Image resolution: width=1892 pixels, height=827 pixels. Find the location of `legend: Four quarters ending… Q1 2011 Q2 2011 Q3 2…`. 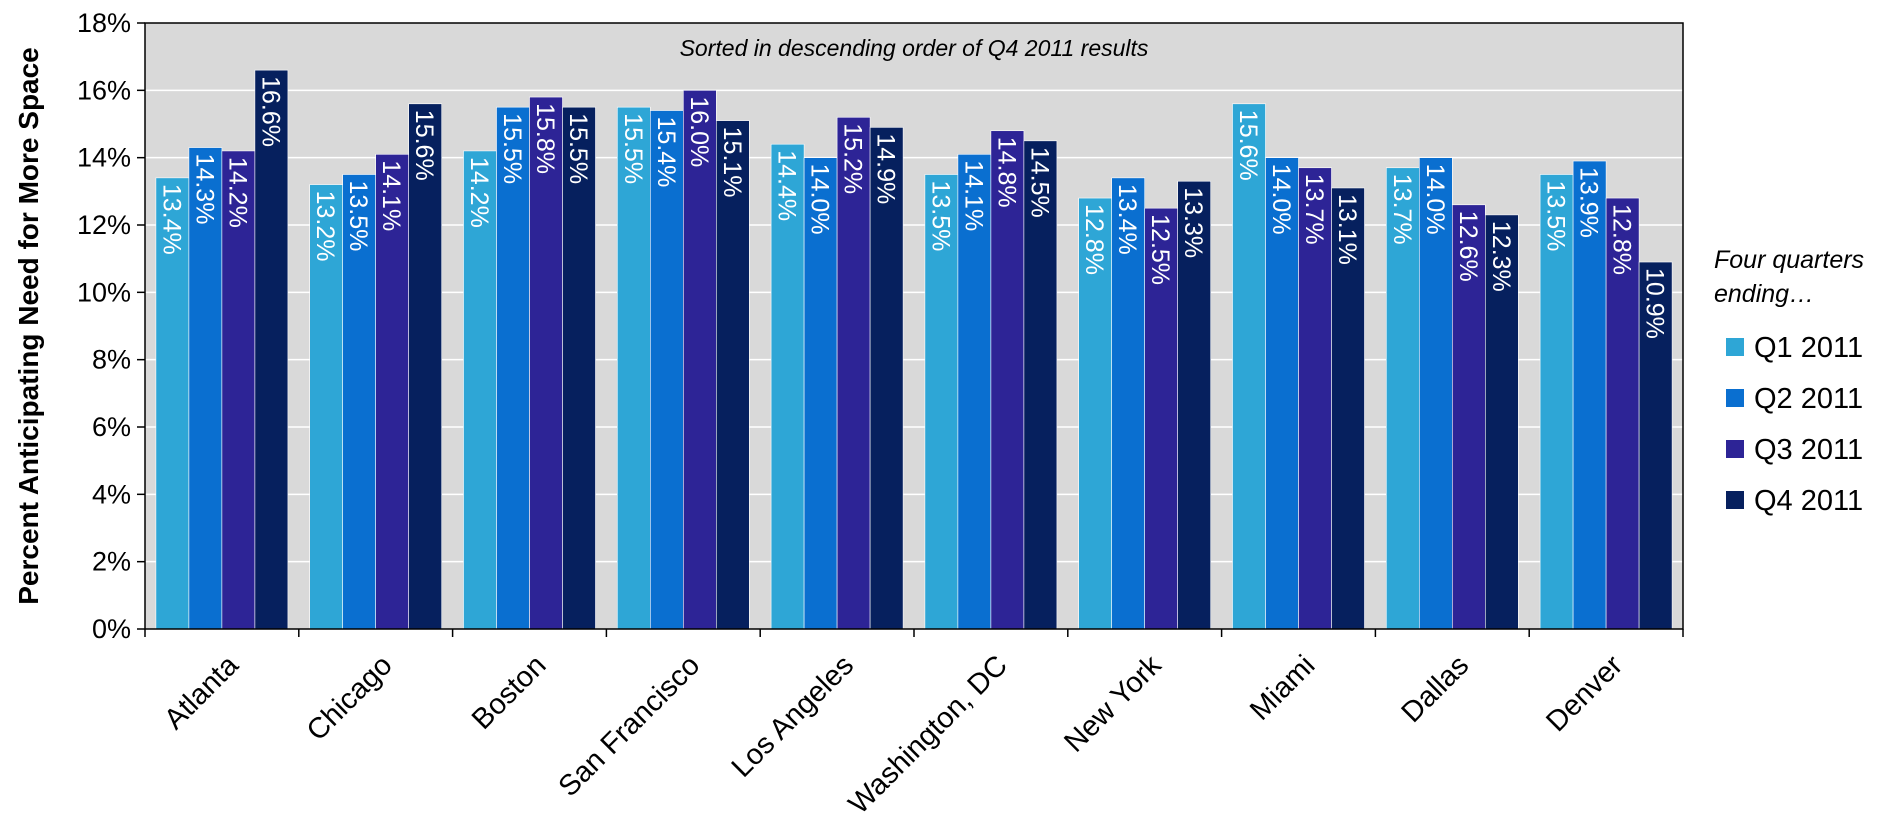

legend: Four quarters ending… Q1 2011 Q2 2011 Q3 2… is located at coordinates (1789, 381).